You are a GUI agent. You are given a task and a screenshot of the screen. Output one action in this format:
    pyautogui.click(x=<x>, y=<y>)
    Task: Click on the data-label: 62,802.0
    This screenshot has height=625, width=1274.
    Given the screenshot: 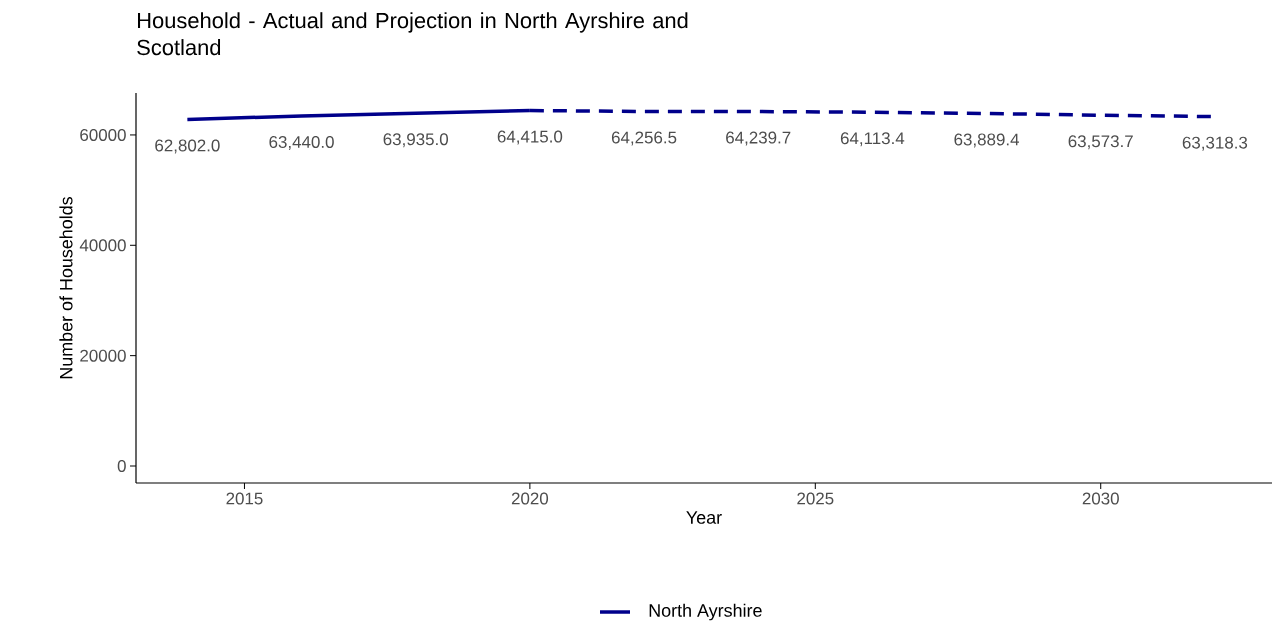 What is the action you would take?
    pyautogui.click(x=187, y=146)
    